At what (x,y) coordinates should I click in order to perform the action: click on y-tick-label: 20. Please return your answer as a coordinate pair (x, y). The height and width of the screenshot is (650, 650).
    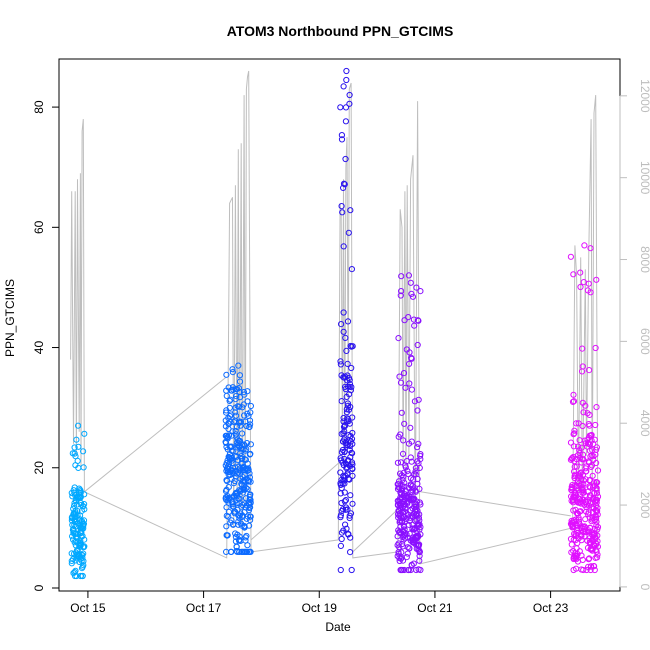
    Looking at the image, I should click on (39, 468).